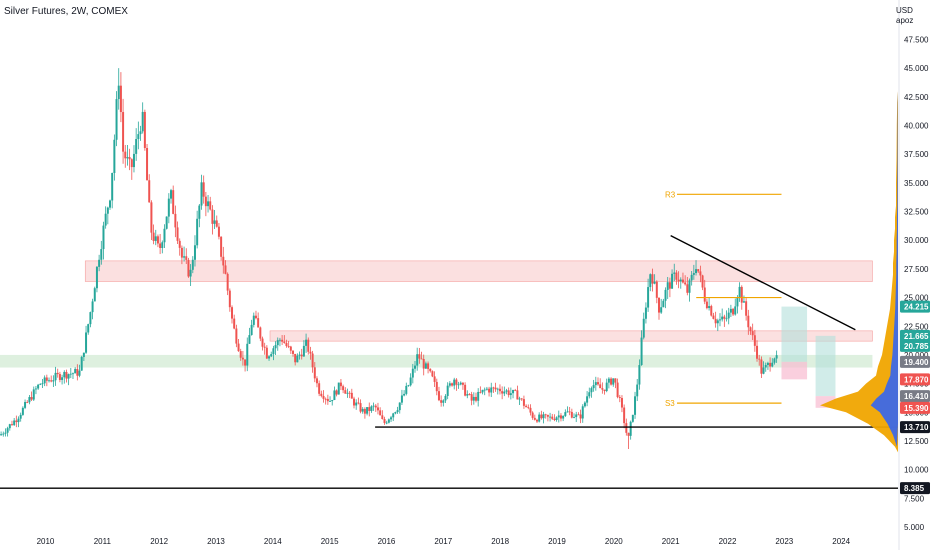  Describe the element at coordinates (908, 16) in the screenshot. I see `currency-label: USD apoz` at that location.